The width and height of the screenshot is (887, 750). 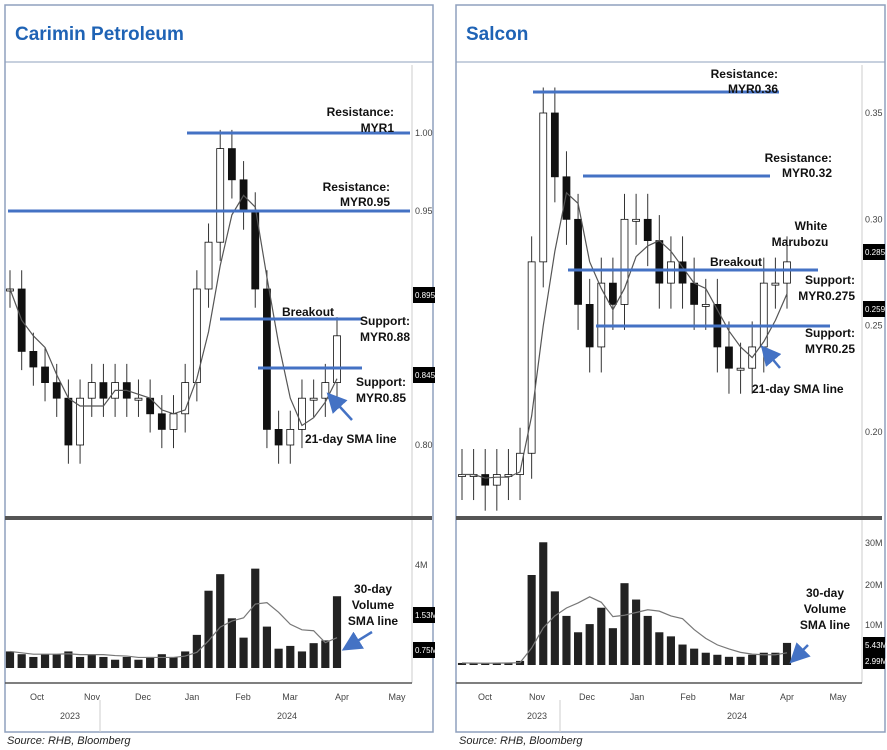 I want to click on price-tag-label: 0.895, so click(x=425, y=295).